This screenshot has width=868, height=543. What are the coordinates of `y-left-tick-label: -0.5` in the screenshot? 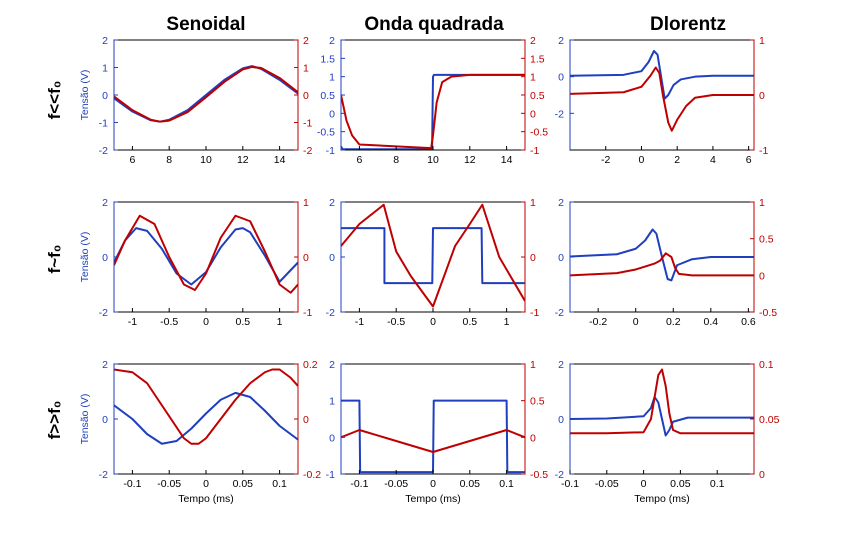 It's located at (326, 133).